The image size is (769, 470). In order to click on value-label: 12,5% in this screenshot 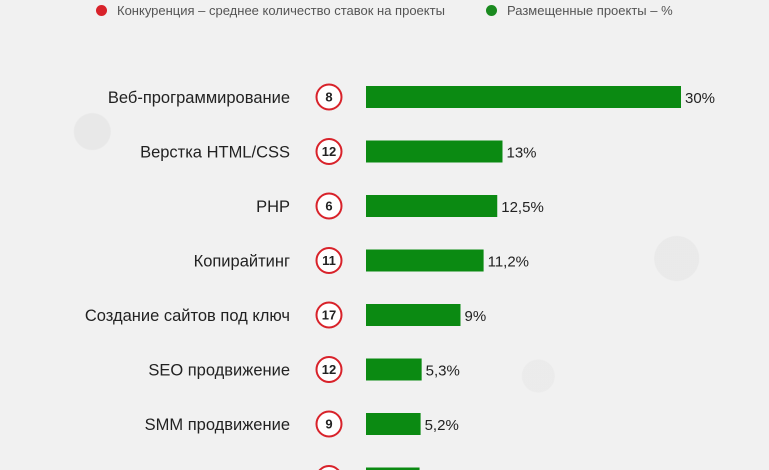, I will do `click(522, 207)`.